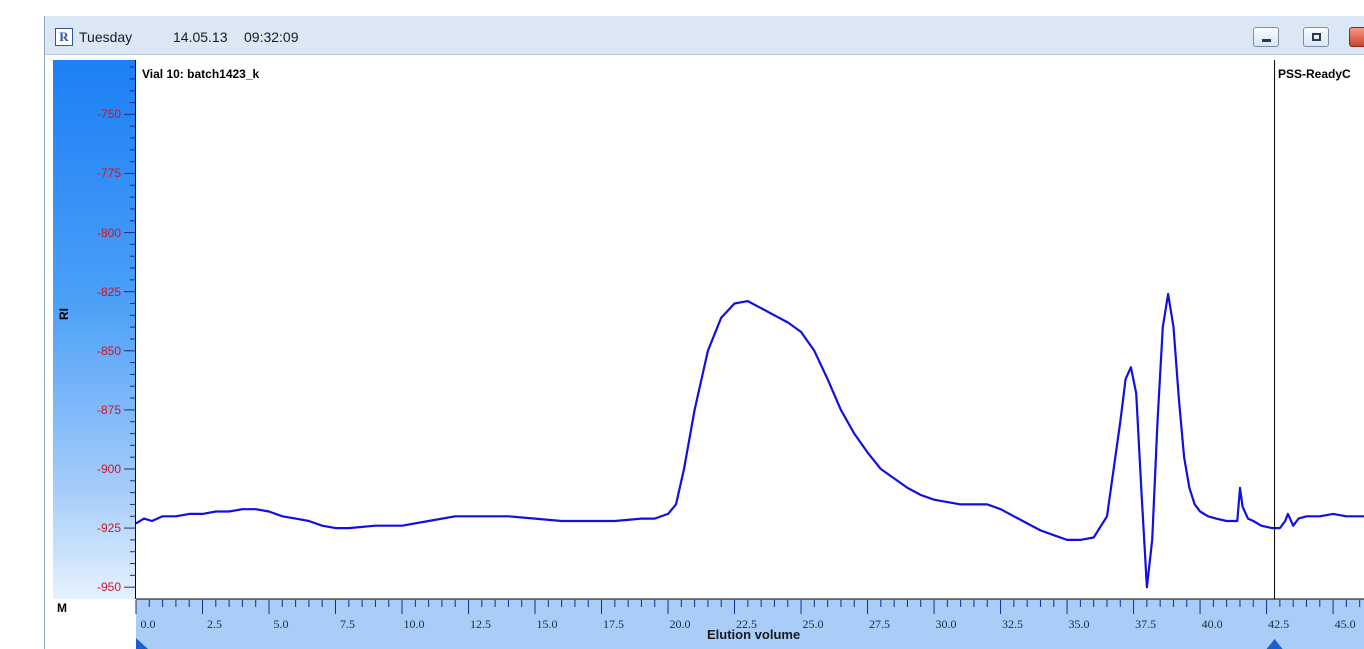 This screenshot has height=649, width=1364. What do you see at coordinates (1279, 624) in the screenshot?
I see `x-tick-label: 42.5` at bounding box center [1279, 624].